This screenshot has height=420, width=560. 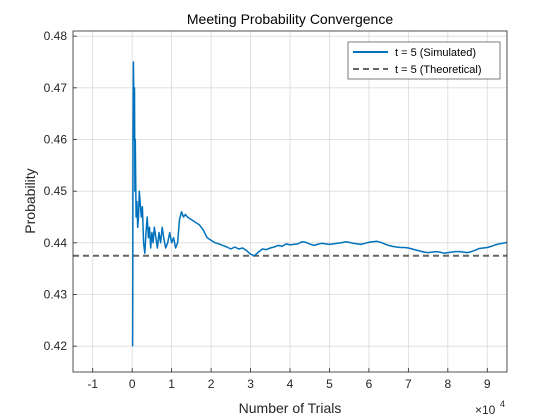 I want to click on x-tick-label: 5, so click(x=329, y=384).